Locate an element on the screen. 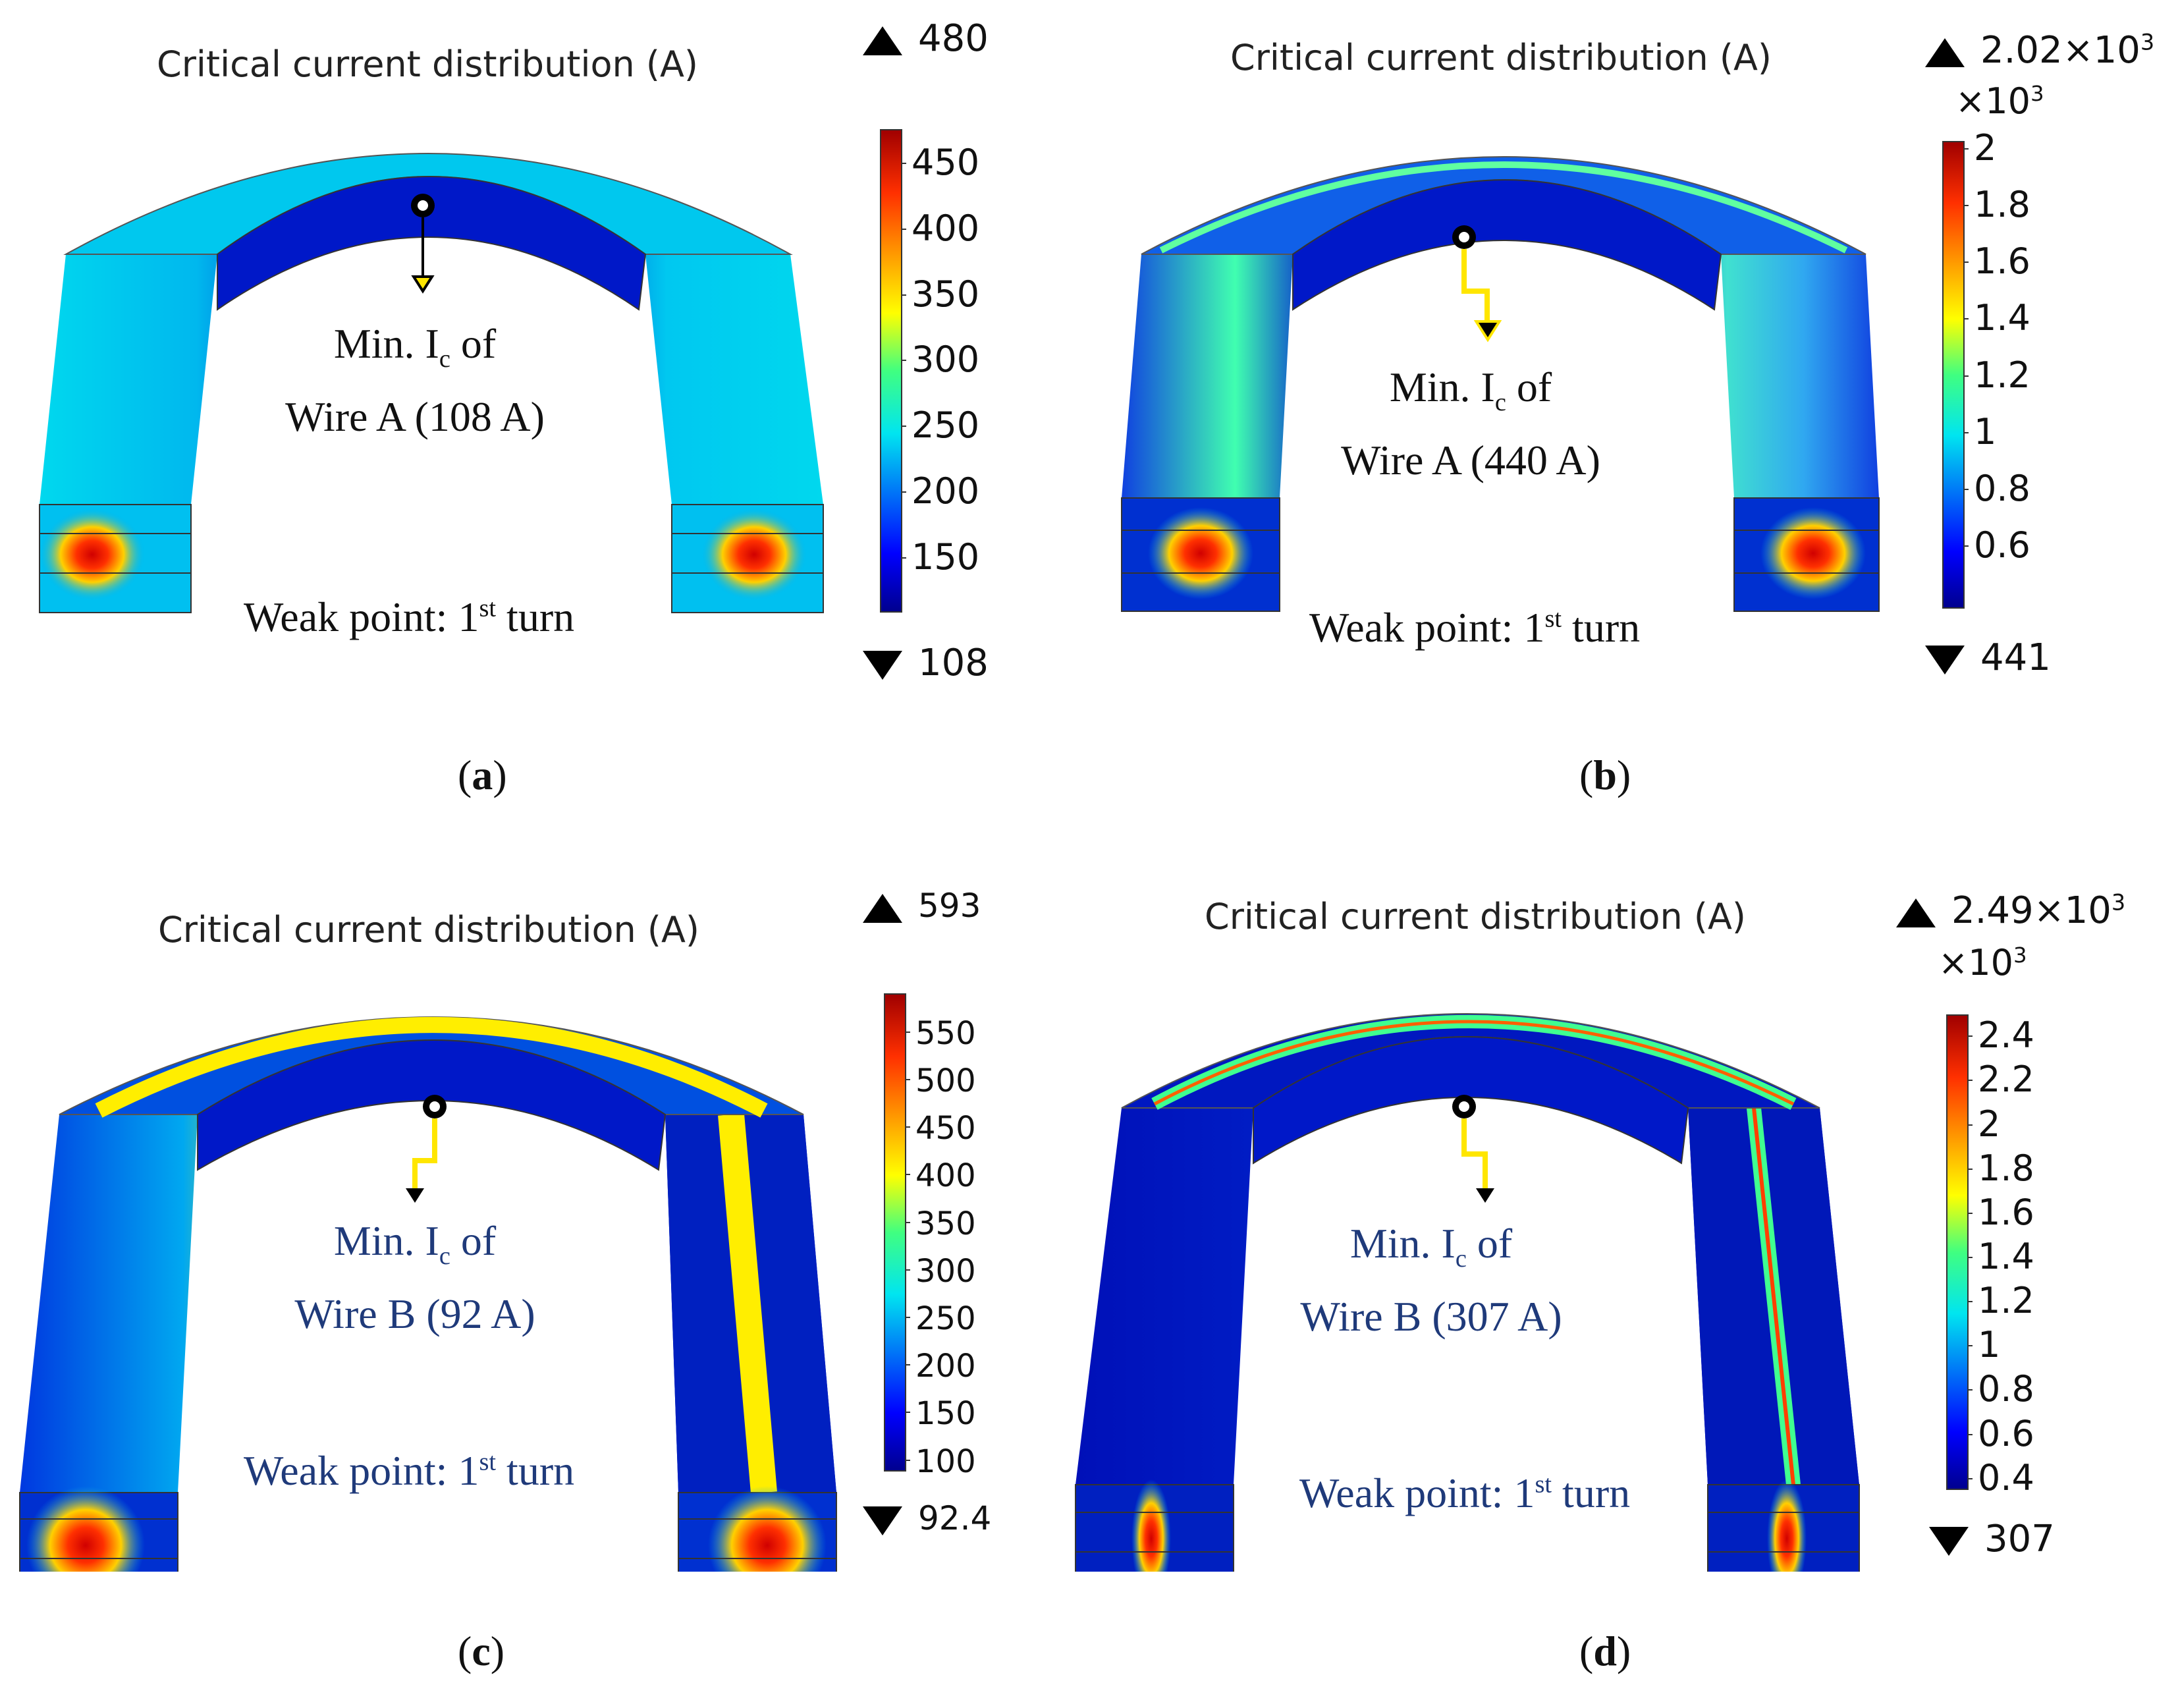 This screenshot has width=2178, height=1708. colorbar-min-label: 441 is located at coordinates (1988, 657).